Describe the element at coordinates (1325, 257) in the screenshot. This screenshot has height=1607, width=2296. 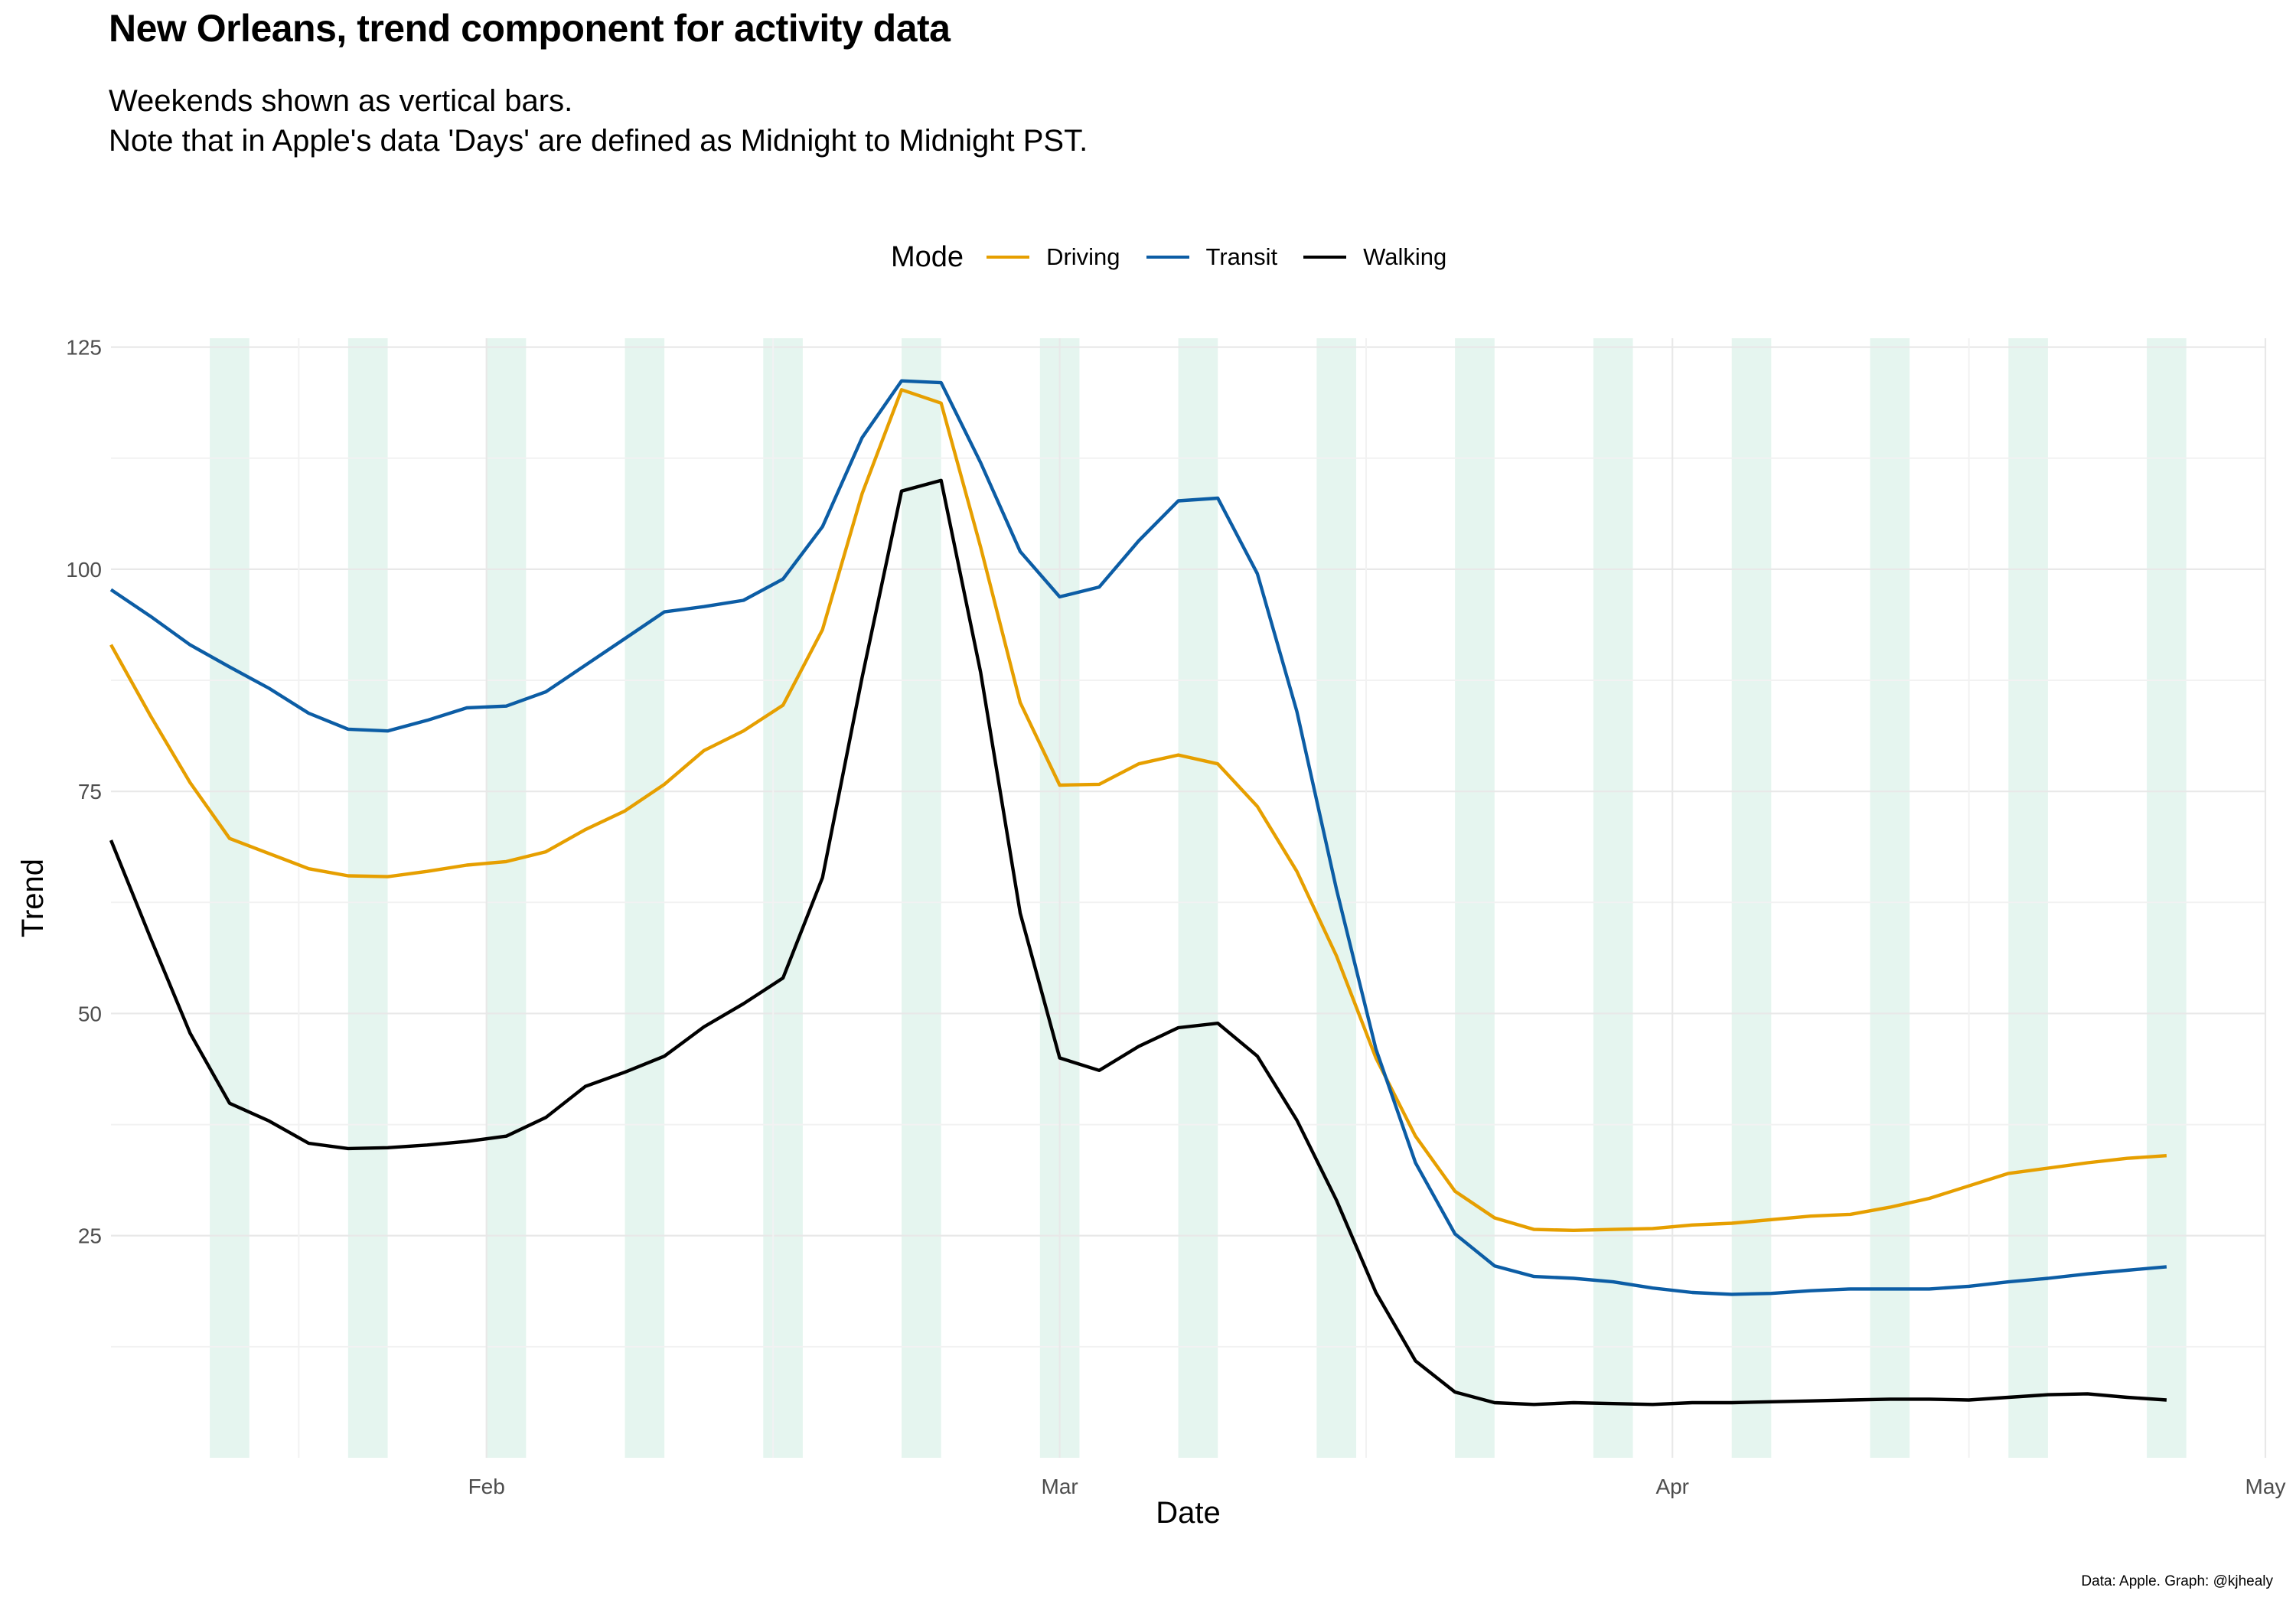
I see `legend-key-walking` at that location.